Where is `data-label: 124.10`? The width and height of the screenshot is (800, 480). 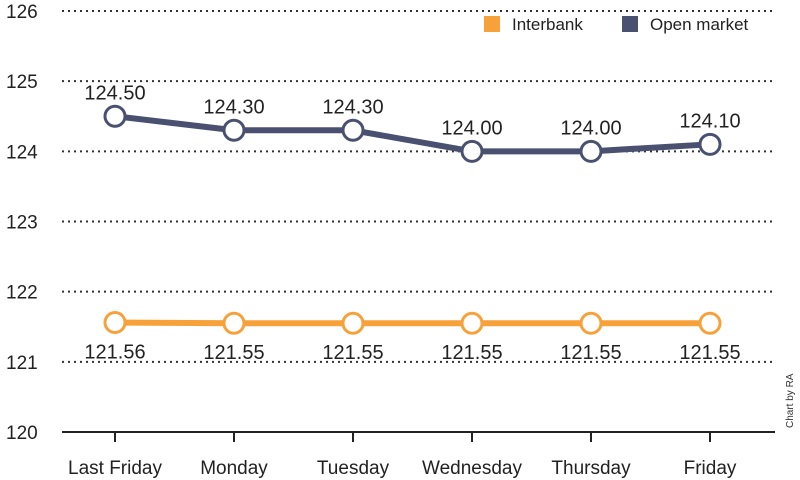 data-label: 124.10 is located at coordinates (709, 121).